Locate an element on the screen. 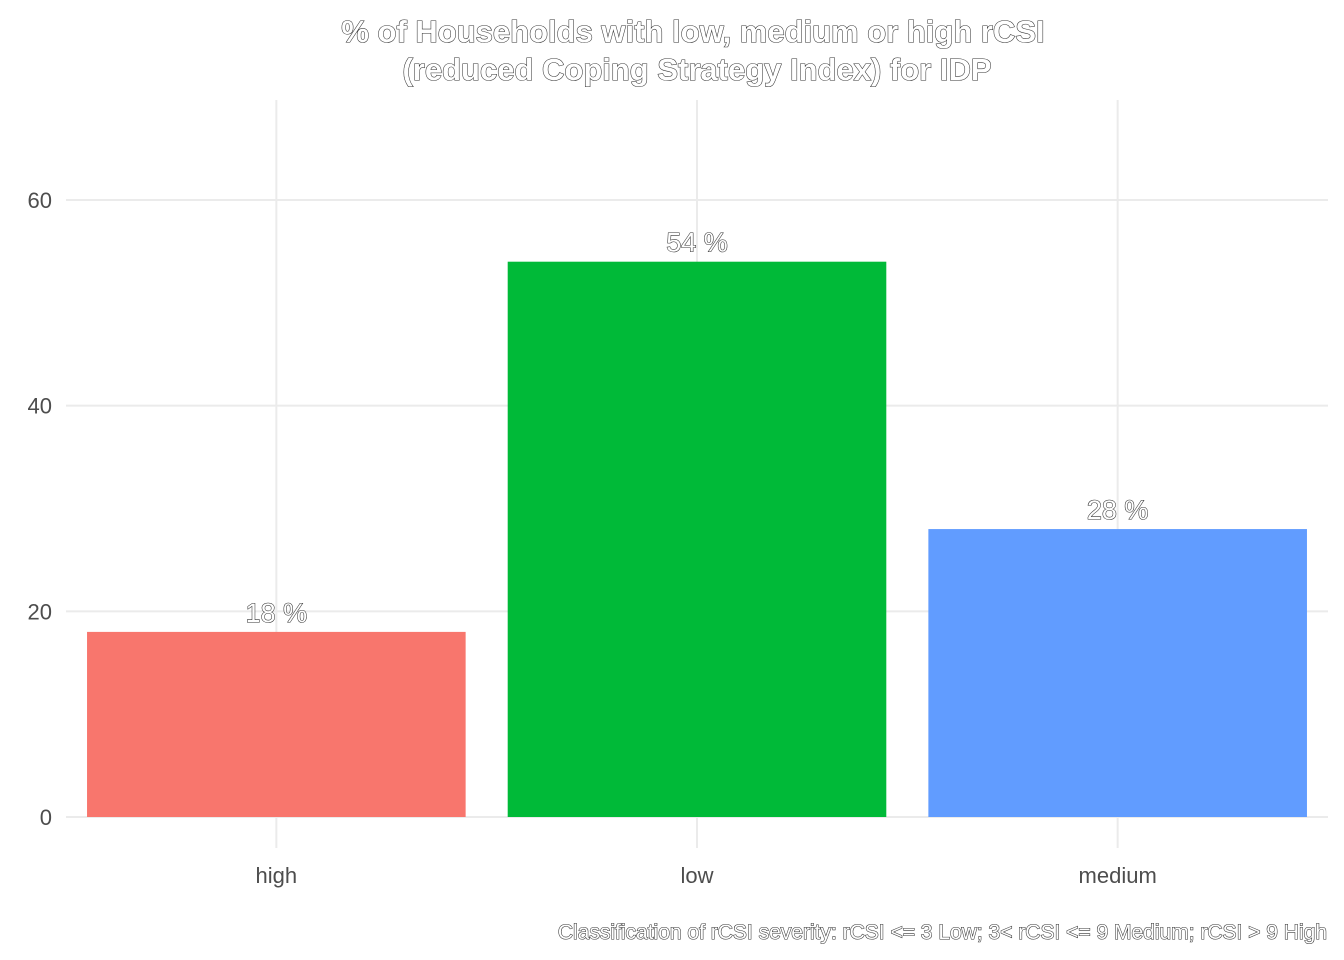  y-tick-label: 40 is located at coordinates (40, 406).